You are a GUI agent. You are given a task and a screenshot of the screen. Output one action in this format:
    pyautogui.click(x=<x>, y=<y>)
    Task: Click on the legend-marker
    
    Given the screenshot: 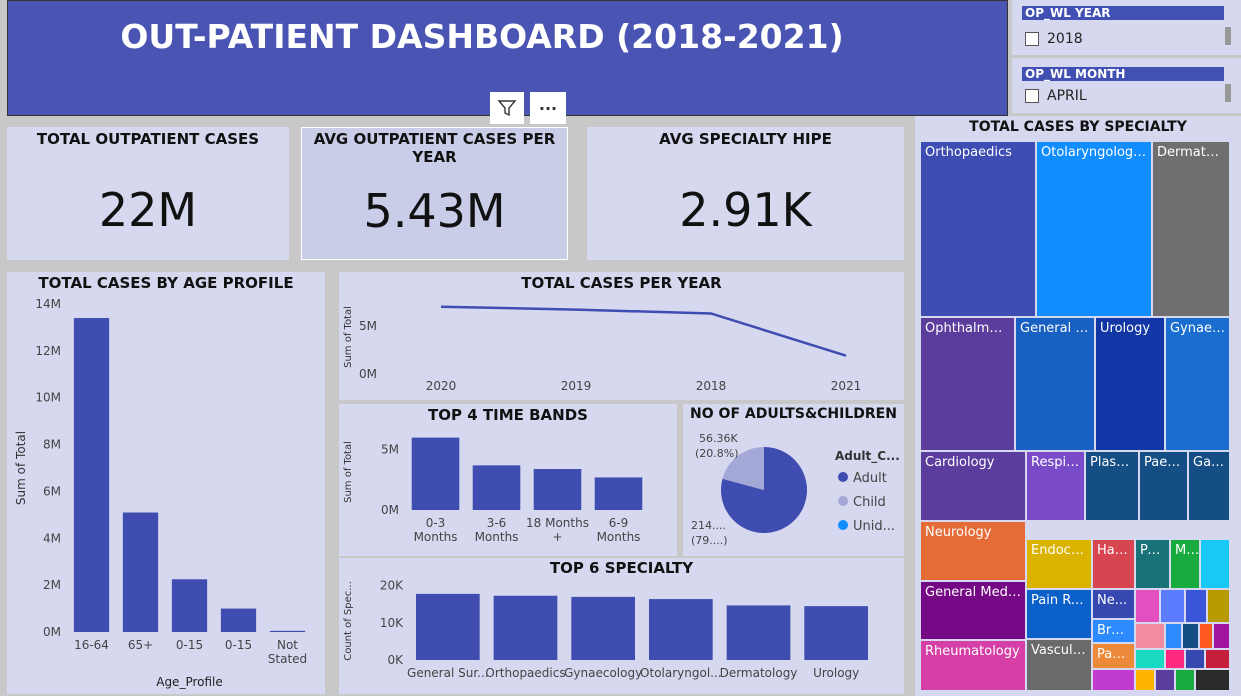 What is the action you would take?
    pyautogui.click(x=843, y=501)
    